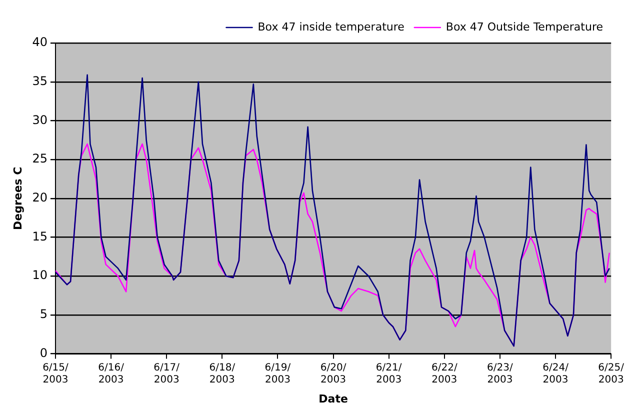 The image size is (635, 418). Describe the element at coordinates (331, 27) in the screenshot. I see `legend-label: Box 47 inside temperature` at that location.